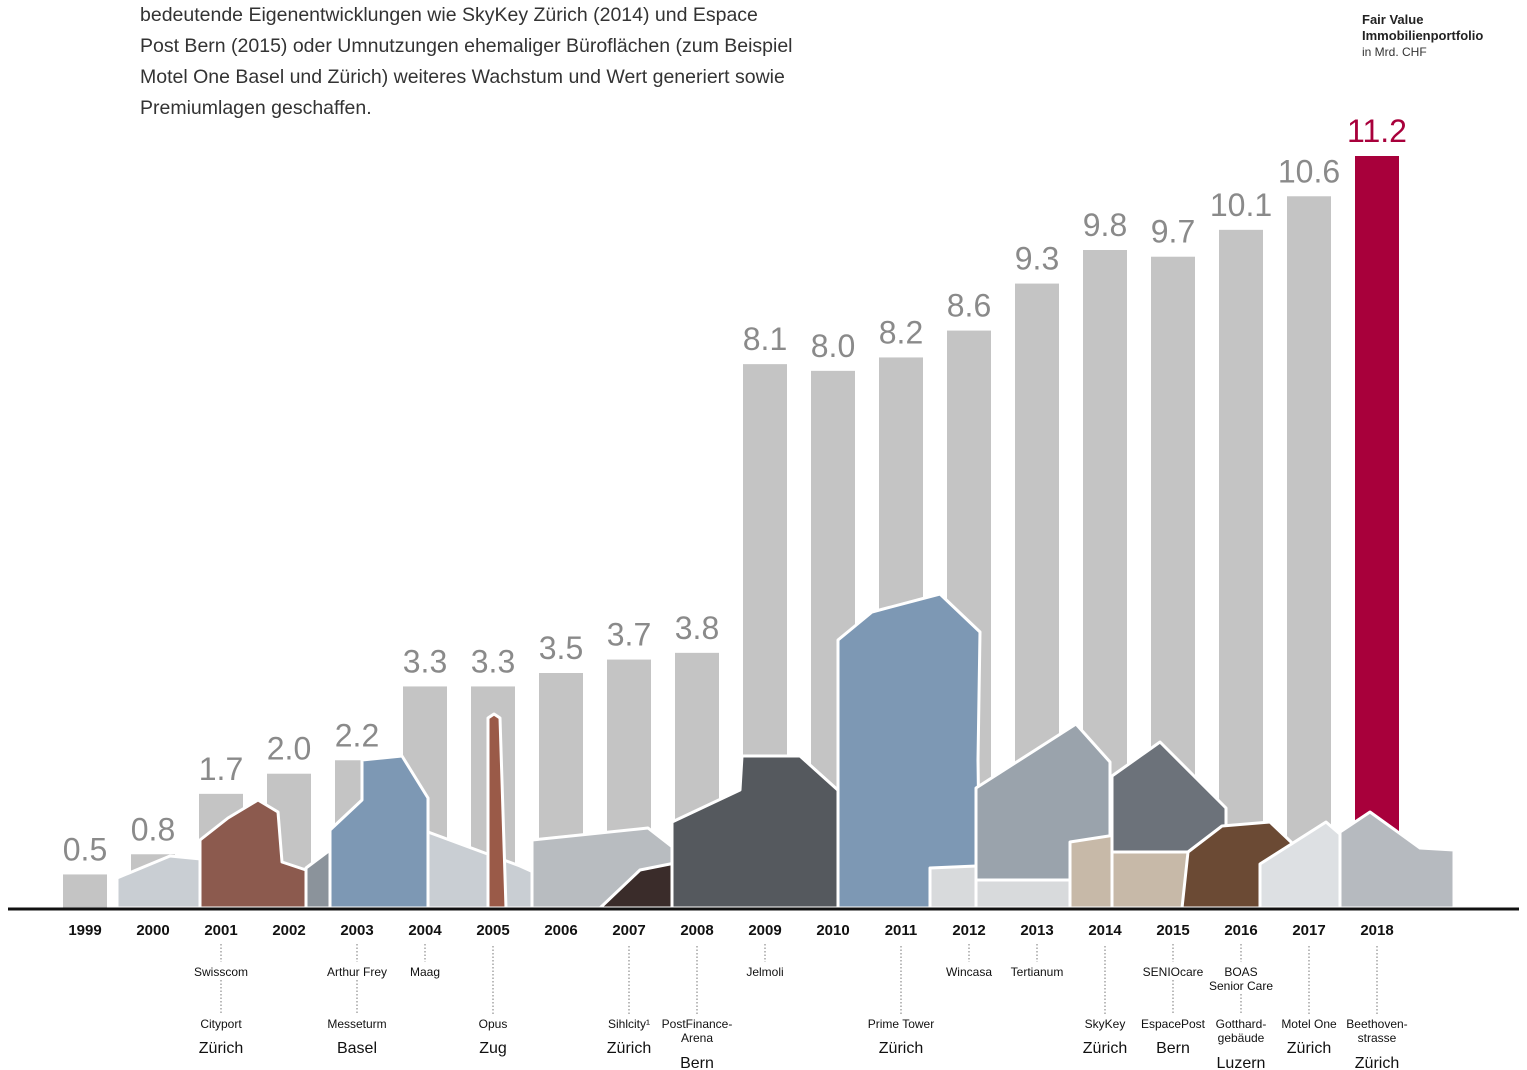 This screenshot has width=1527, height=1070. Describe the element at coordinates (1393, 19) in the screenshot. I see `legend-title: Fair Value` at that location.